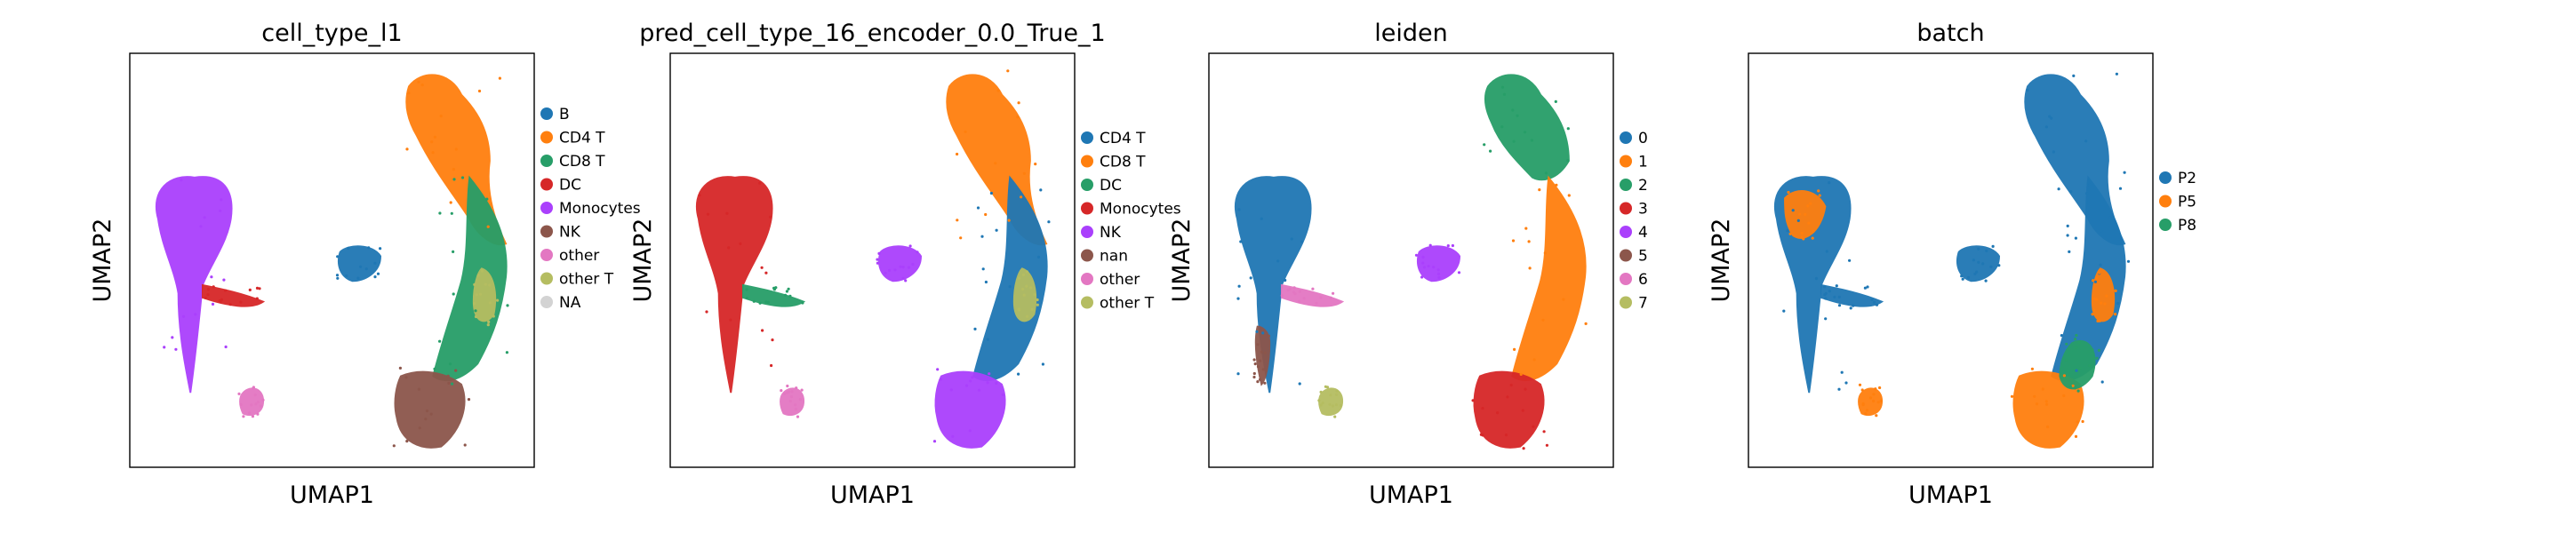  What do you see at coordinates (1411, 495) in the screenshot?
I see `x-axis-label: UMAP1` at bounding box center [1411, 495].